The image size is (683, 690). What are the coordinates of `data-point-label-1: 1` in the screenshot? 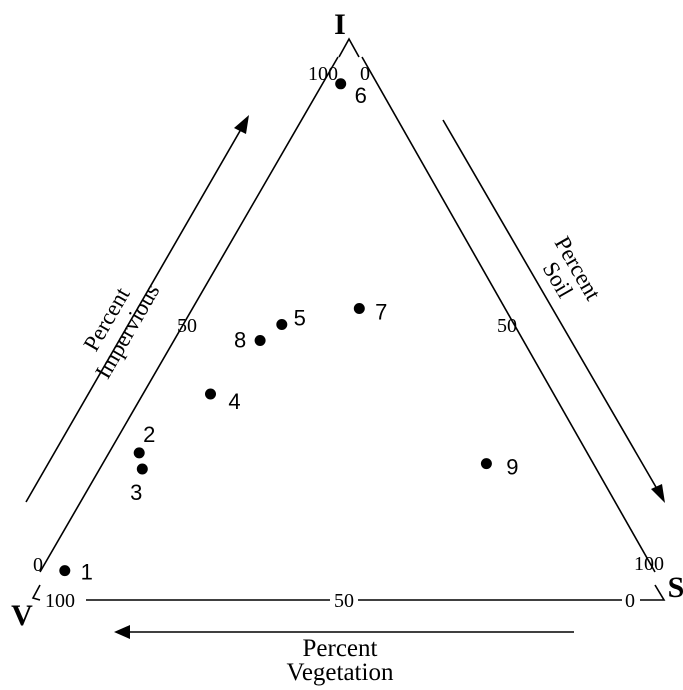 It's located at (87, 572).